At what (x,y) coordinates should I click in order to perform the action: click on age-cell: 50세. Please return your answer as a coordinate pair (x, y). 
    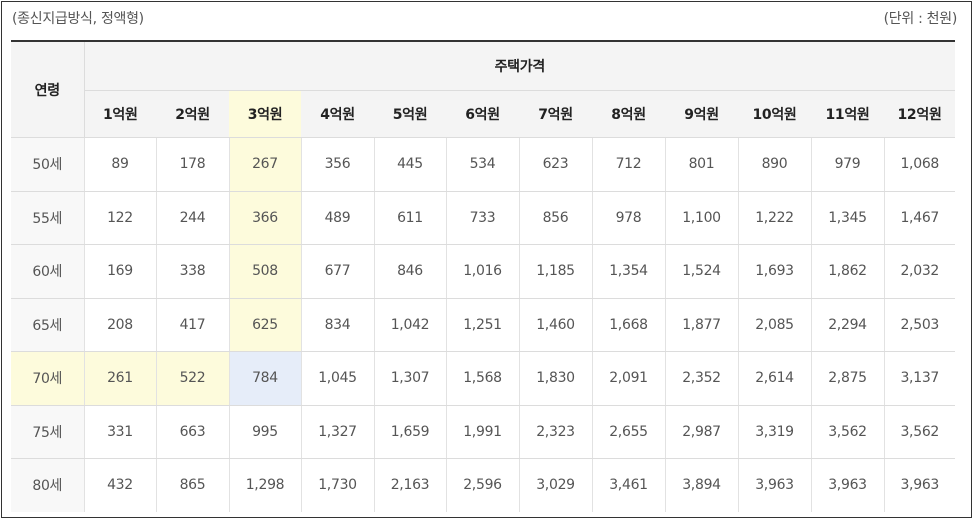
    Looking at the image, I should click on (48, 164).